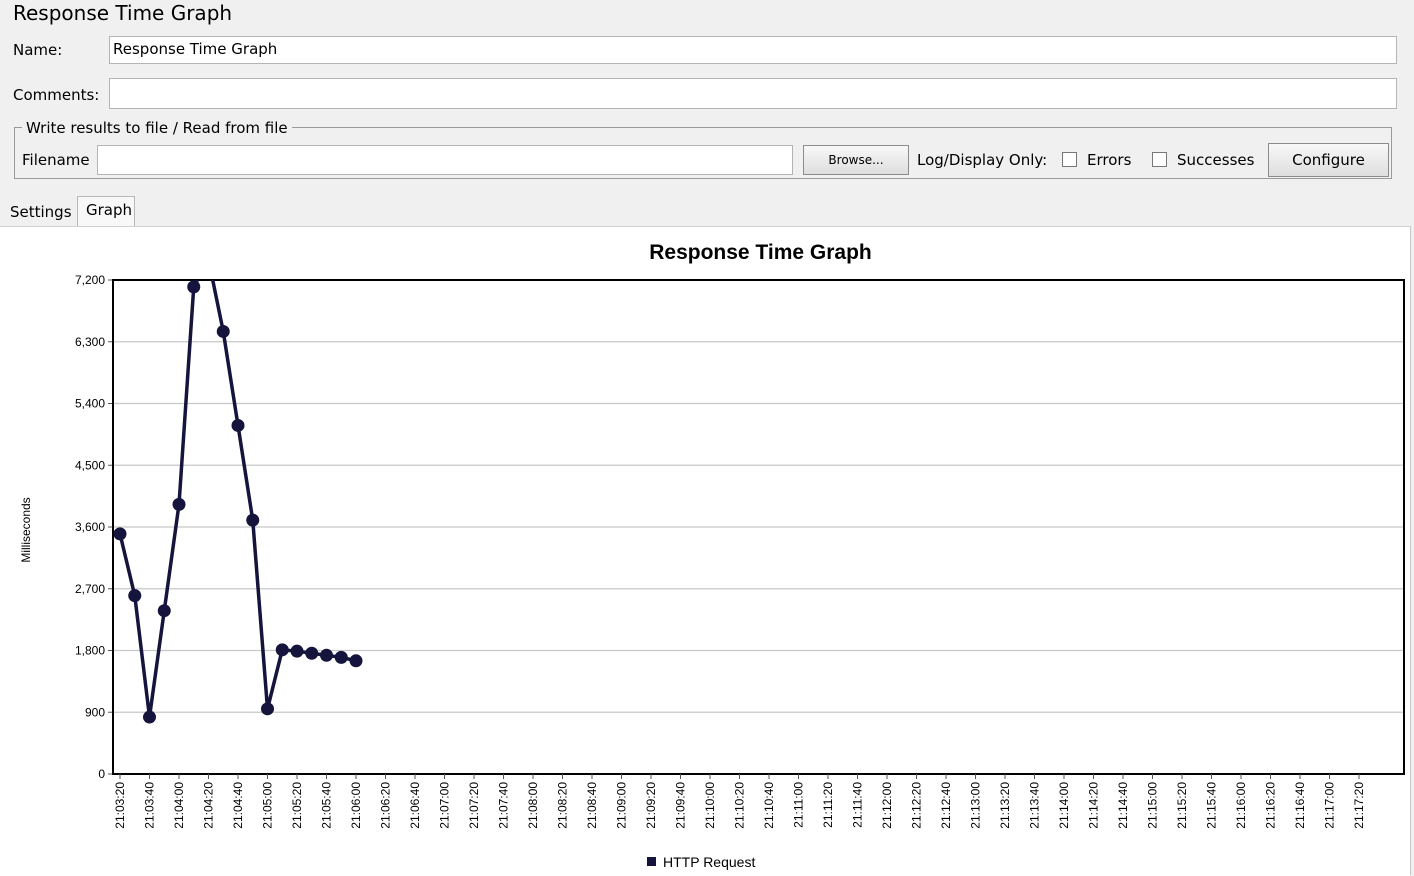 The height and width of the screenshot is (876, 1414). Describe the element at coordinates (982, 160) in the screenshot. I see `log-display-label: Log/Display Only:` at that location.